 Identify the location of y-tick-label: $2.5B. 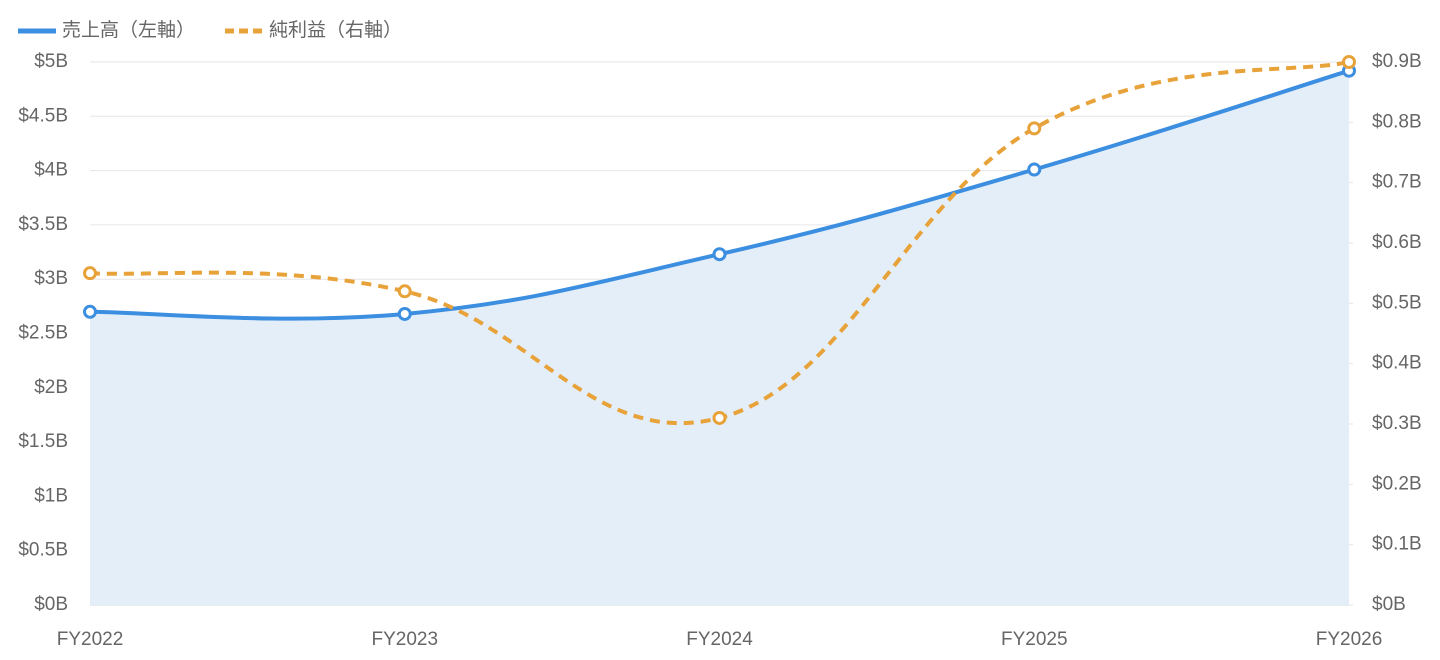
(43, 333).